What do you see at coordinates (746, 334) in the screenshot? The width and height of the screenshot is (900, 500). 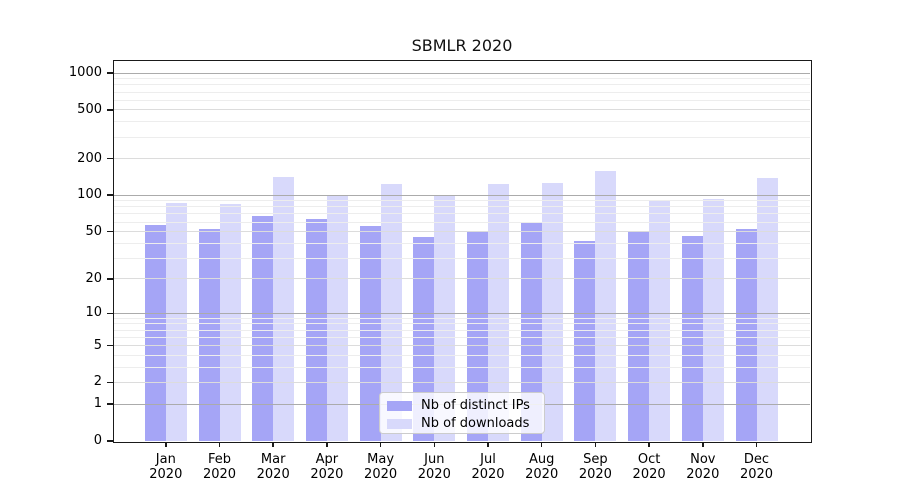 I see `bar-distinct-ips-dec` at bounding box center [746, 334].